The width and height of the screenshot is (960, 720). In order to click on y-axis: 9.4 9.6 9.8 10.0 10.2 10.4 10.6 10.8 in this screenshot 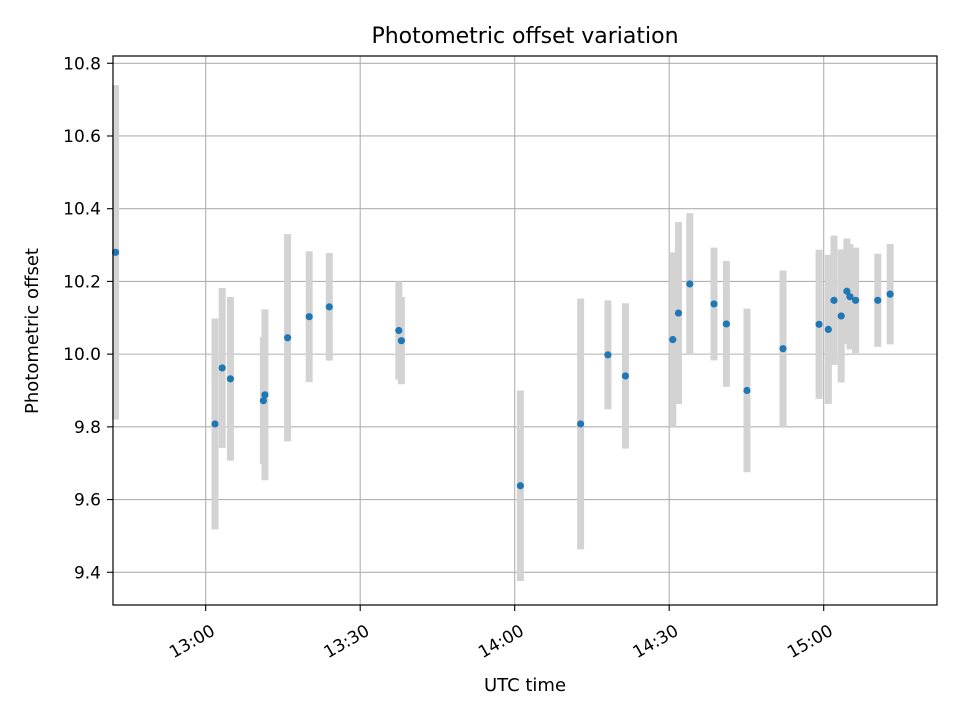, I will do `click(88, 318)`.